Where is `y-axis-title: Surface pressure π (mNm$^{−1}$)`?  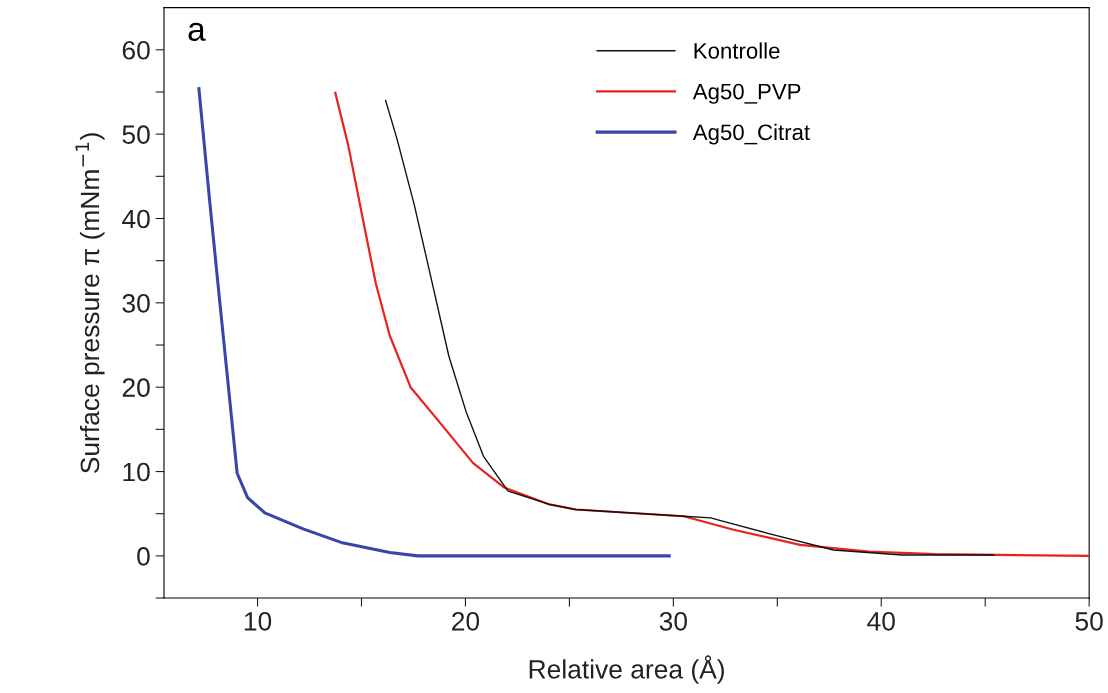
y-axis-title: Surface pressure π (mNm$^{−1}$) is located at coordinates (90, 303).